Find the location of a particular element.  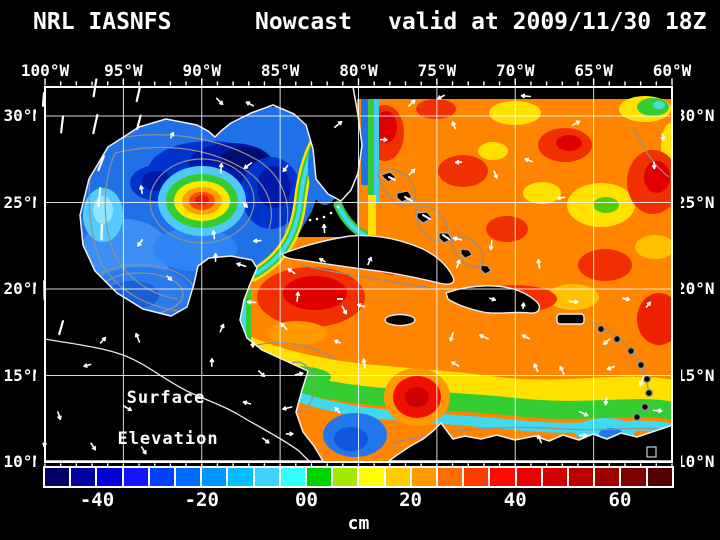

lon-tick-label: 60°W is located at coordinates (672, 70).